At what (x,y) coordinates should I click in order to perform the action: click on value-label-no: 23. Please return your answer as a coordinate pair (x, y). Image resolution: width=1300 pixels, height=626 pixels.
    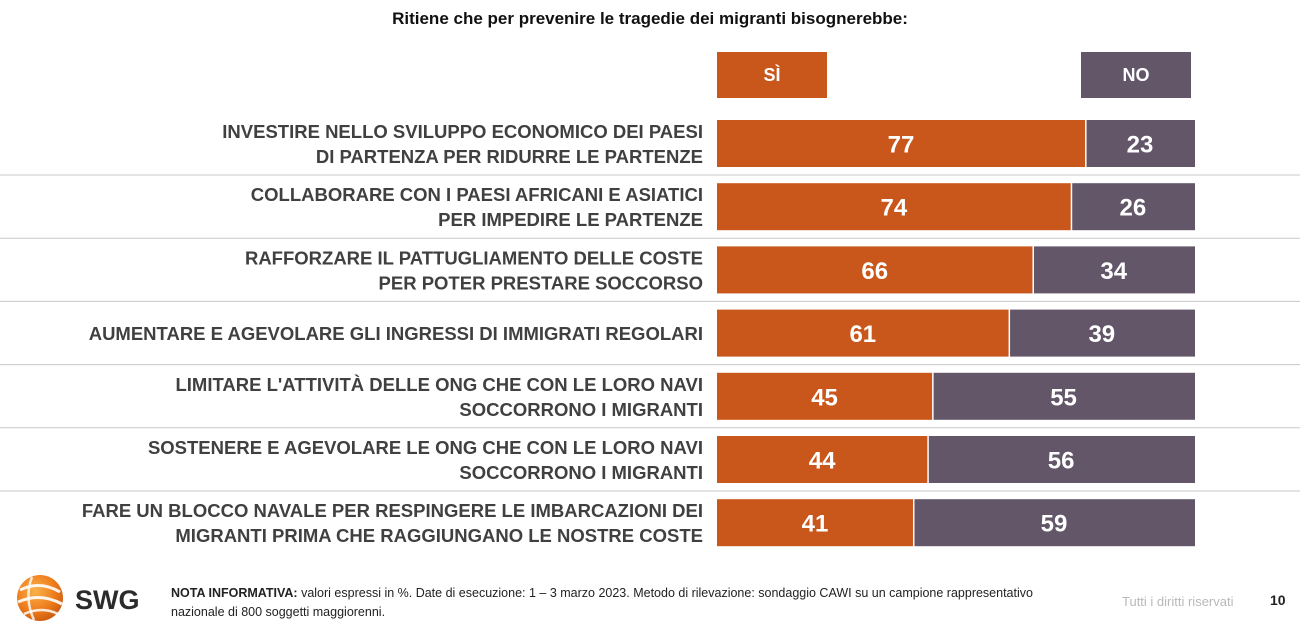
    Looking at the image, I should click on (1140, 145).